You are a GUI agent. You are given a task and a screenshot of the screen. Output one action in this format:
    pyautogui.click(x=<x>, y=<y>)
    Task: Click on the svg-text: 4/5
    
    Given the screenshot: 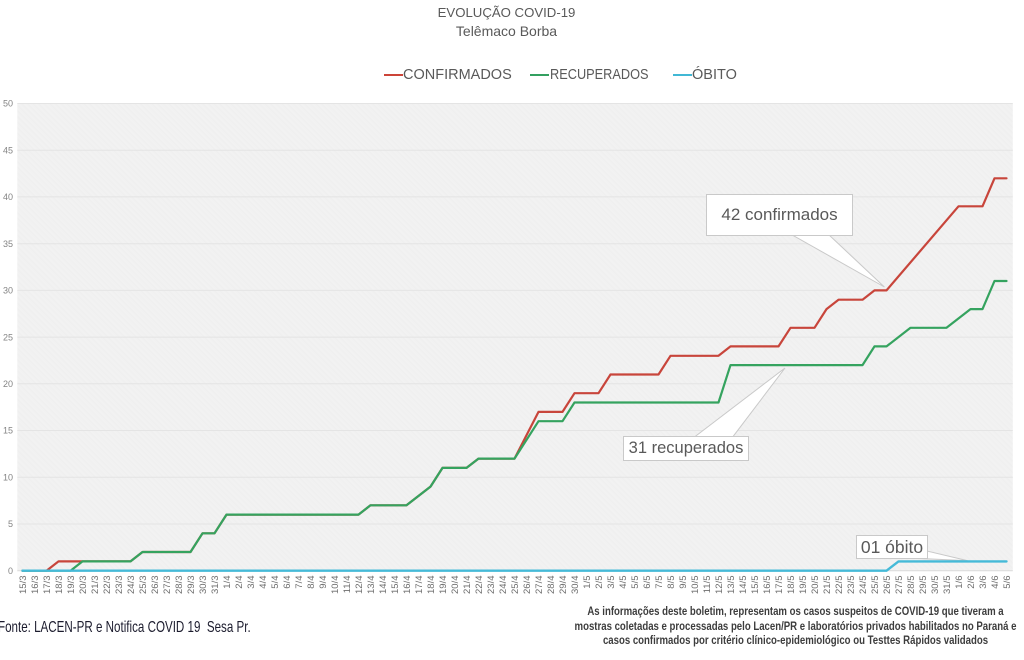 What is the action you would take?
    pyautogui.click(x=623, y=582)
    